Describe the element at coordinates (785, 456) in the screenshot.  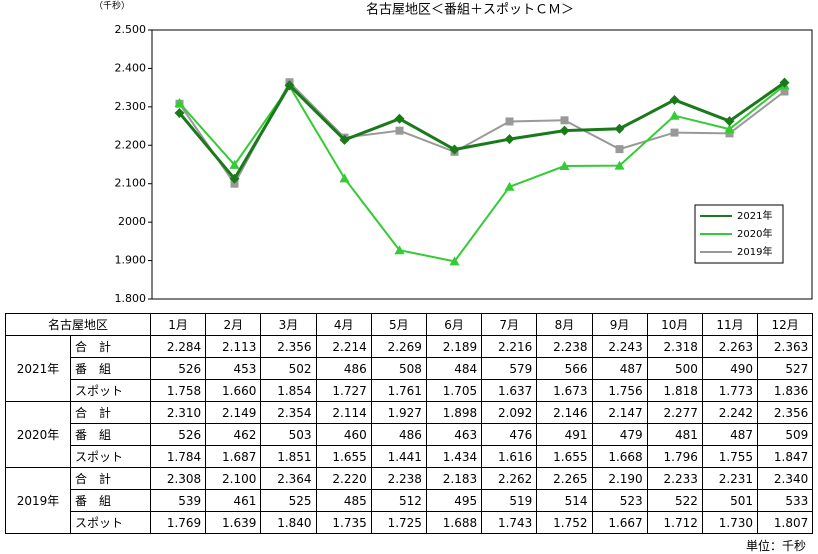
I see `table-cell: 1.847` at that location.